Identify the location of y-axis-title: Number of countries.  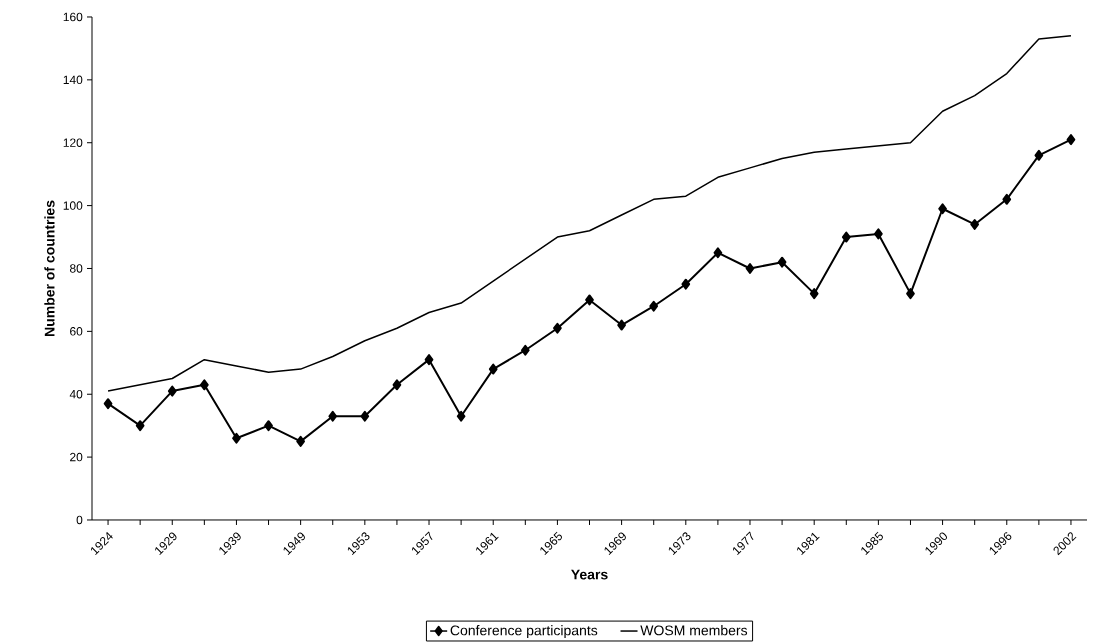
(49, 268).